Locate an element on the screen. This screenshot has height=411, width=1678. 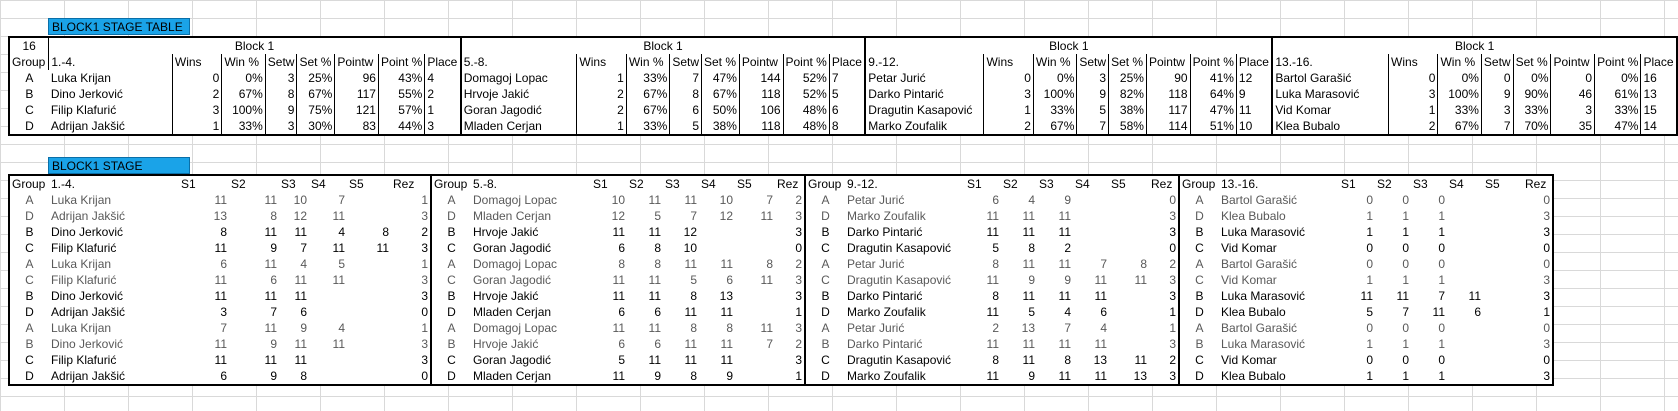
match-result: 3 is located at coordinates (798, 296).